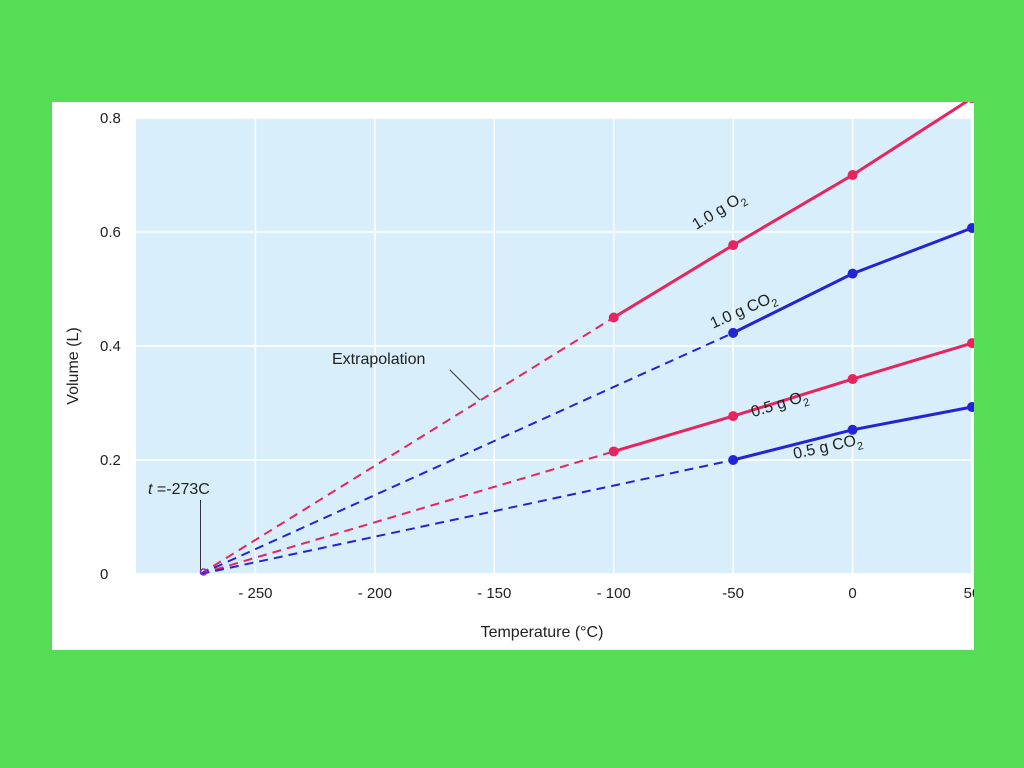  I want to click on y-tick-label: 0.8, so click(110, 118).